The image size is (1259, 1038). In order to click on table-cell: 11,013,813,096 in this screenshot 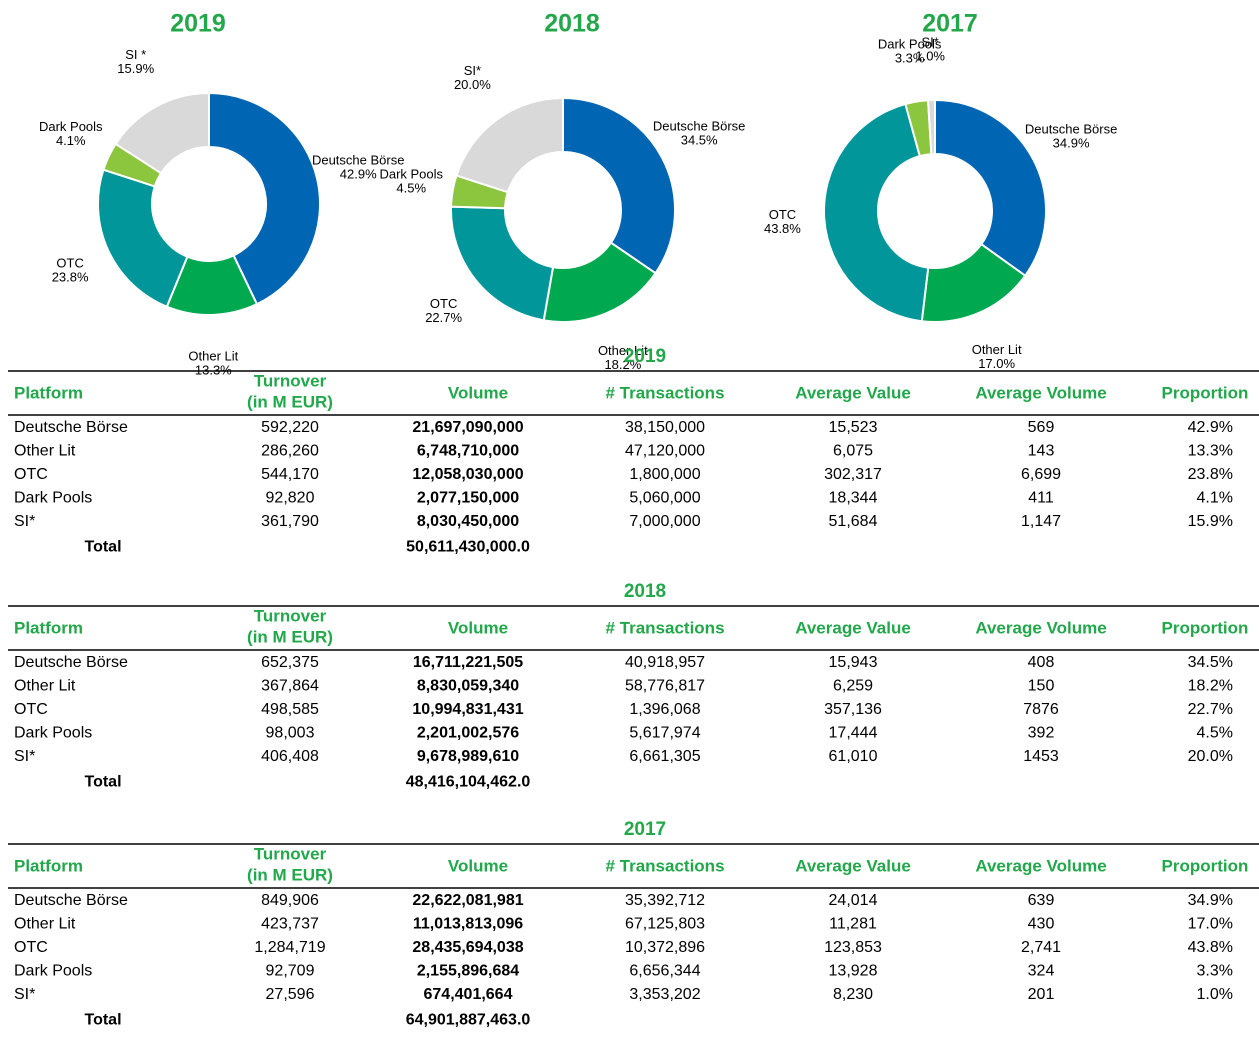, I will do `click(468, 924)`.